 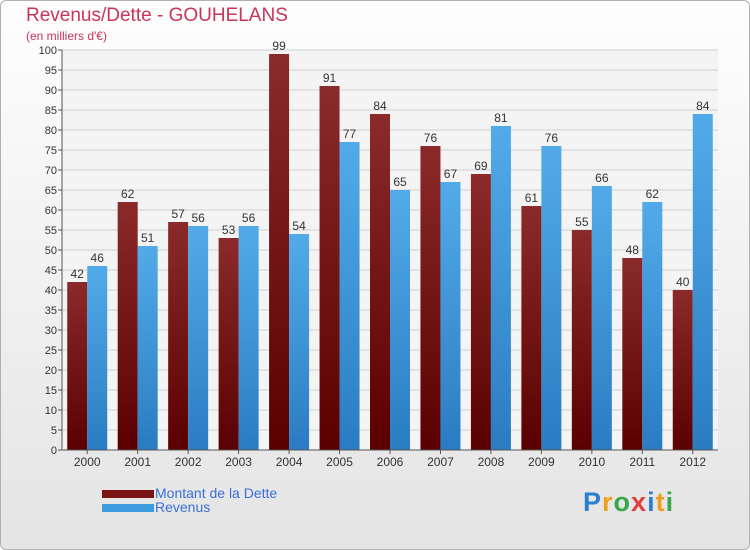 I want to click on x-tick-label: 2012, so click(x=692, y=462).